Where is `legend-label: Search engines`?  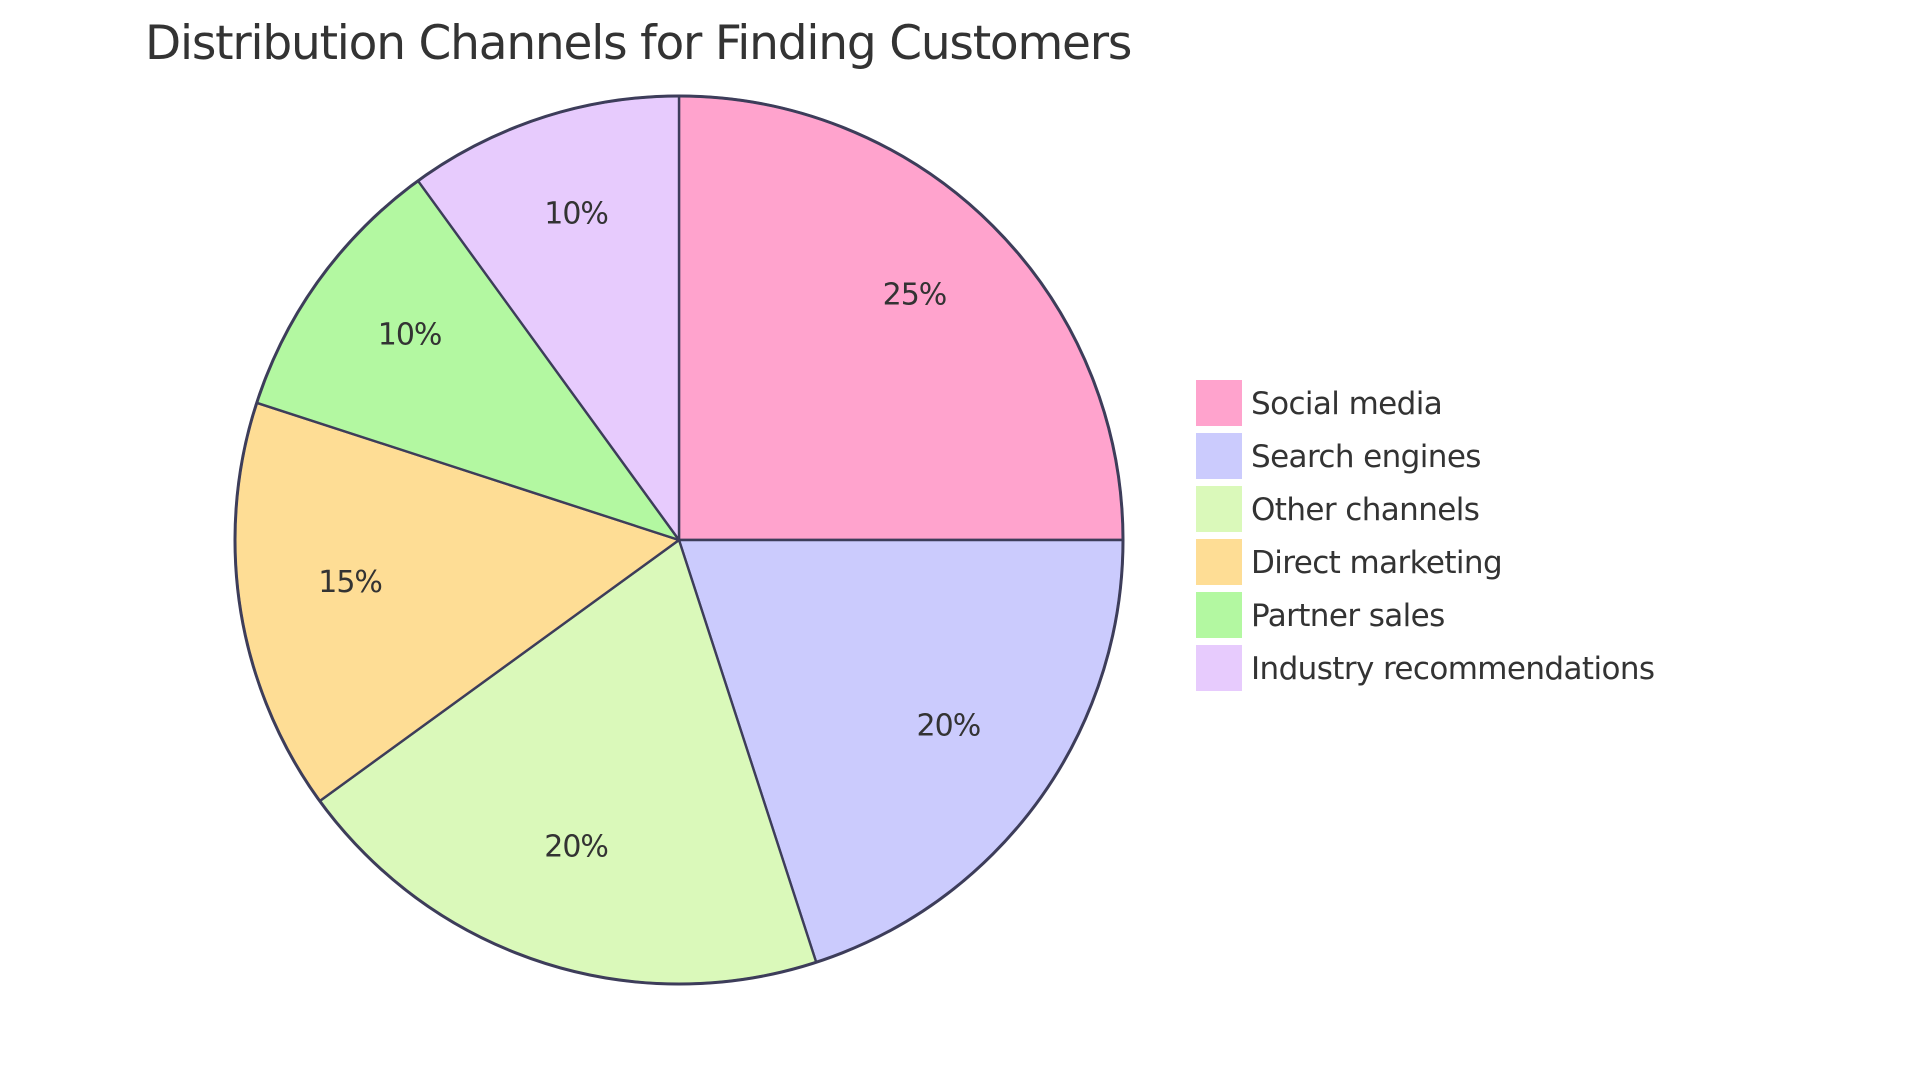 legend-label: Search engines is located at coordinates (1366, 457).